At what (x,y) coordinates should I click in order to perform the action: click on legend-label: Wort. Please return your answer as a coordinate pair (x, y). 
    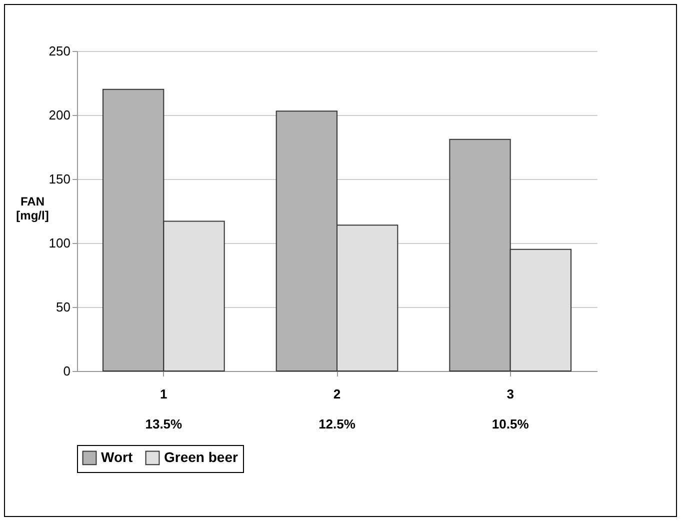
    Looking at the image, I should click on (117, 456).